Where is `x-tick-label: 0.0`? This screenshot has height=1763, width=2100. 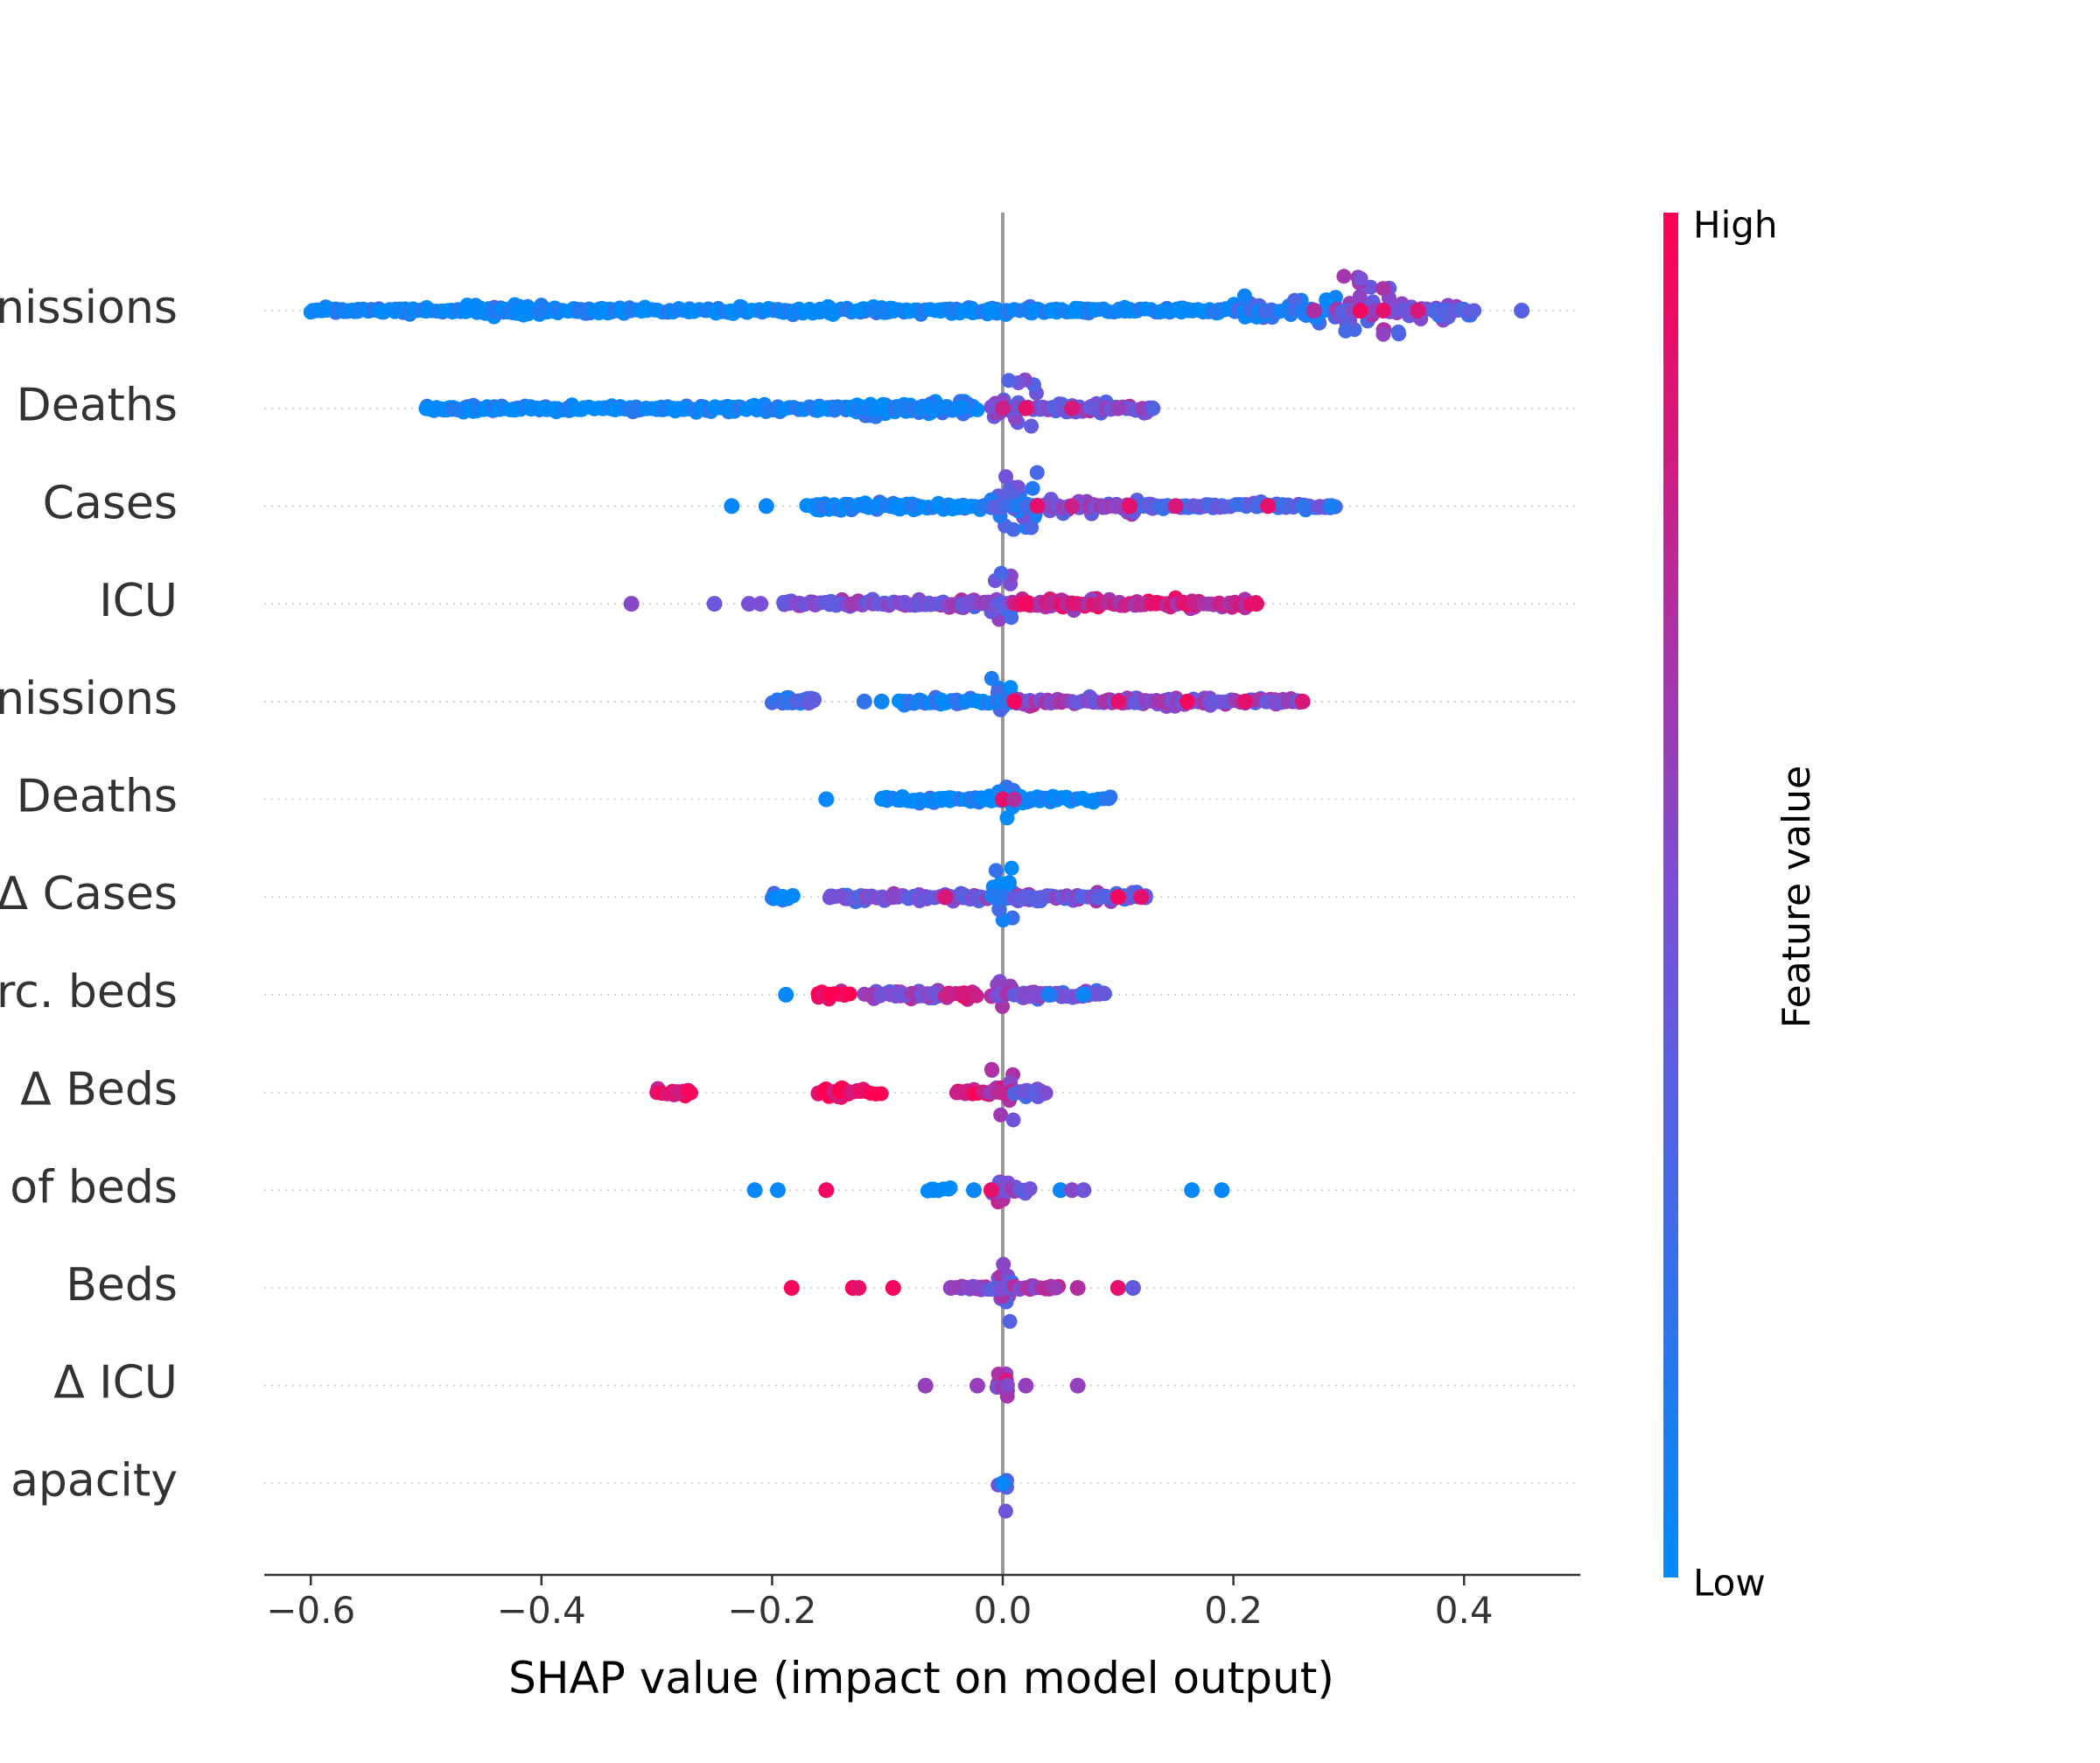 x-tick-label: 0.0 is located at coordinates (1003, 1610).